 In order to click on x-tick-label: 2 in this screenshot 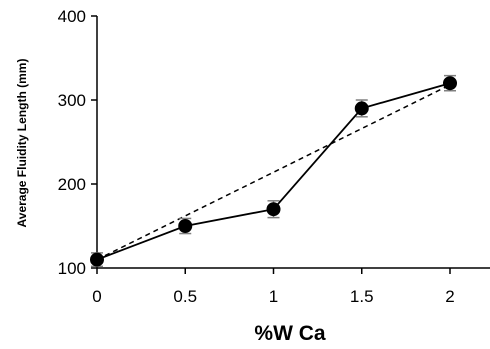, I will do `click(449, 296)`.